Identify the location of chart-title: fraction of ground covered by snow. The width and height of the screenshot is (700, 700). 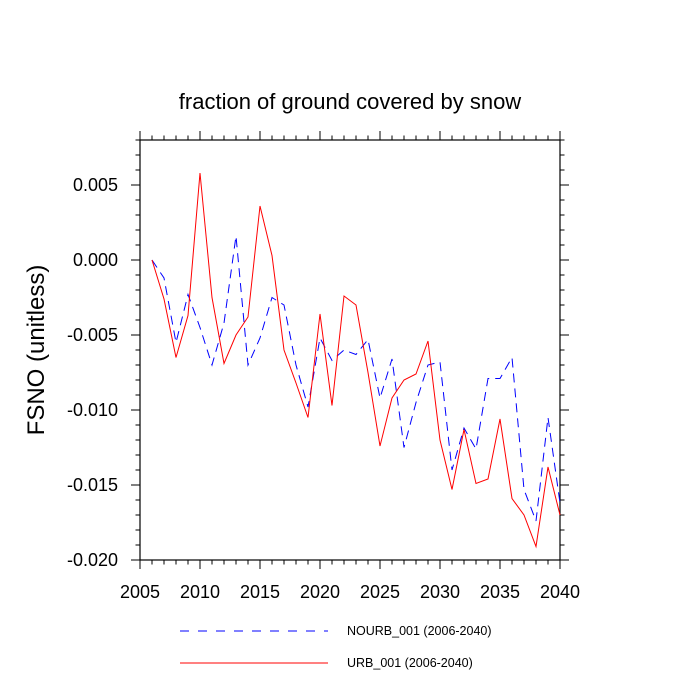
(350, 101).